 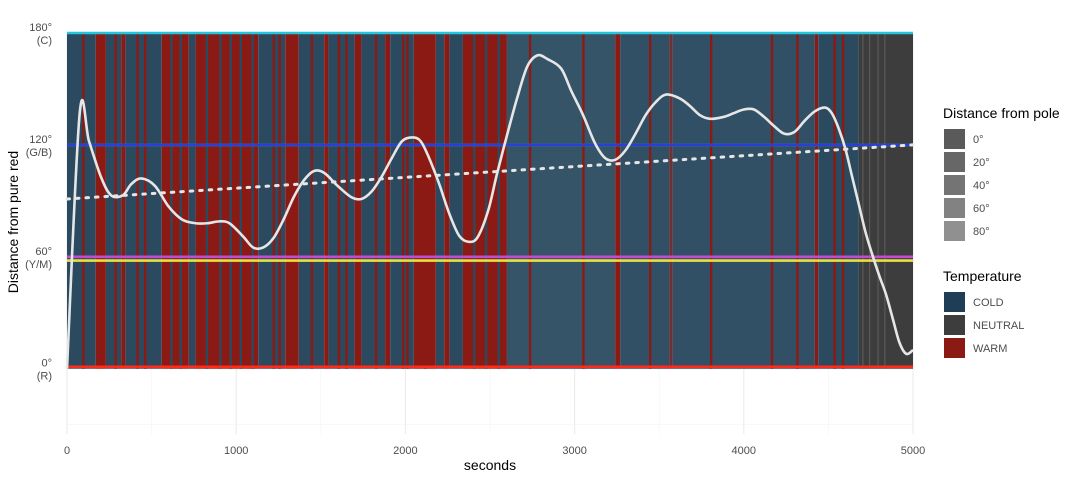 What do you see at coordinates (46, 364) in the screenshot?
I see `y-tick-label: 0°` at bounding box center [46, 364].